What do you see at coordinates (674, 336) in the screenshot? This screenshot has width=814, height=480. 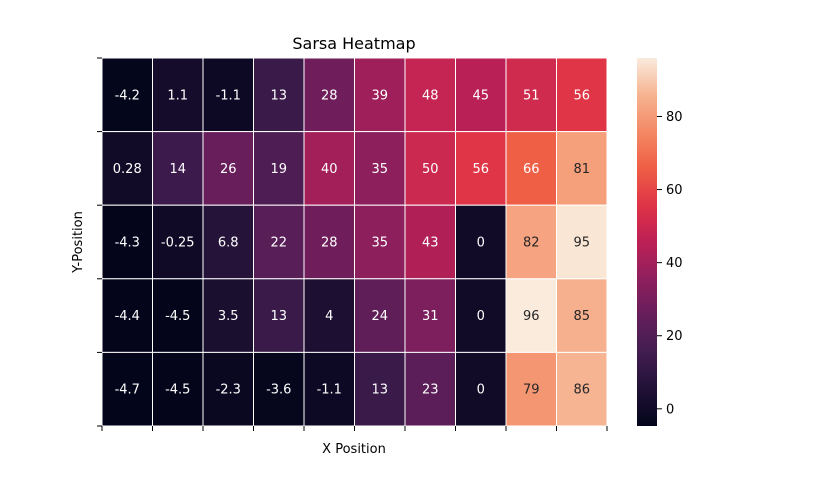 I see `colorbar-tick-label: 20` at bounding box center [674, 336].